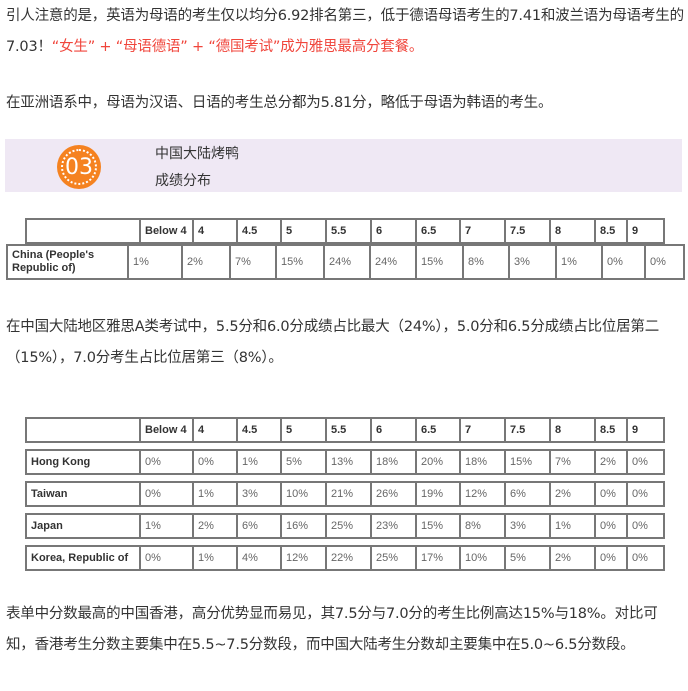 The image size is (688, 691). Describe the element at coordinates (183, 181) in the screenshot. I see `section-subtitle: 成绩分布` at that location.